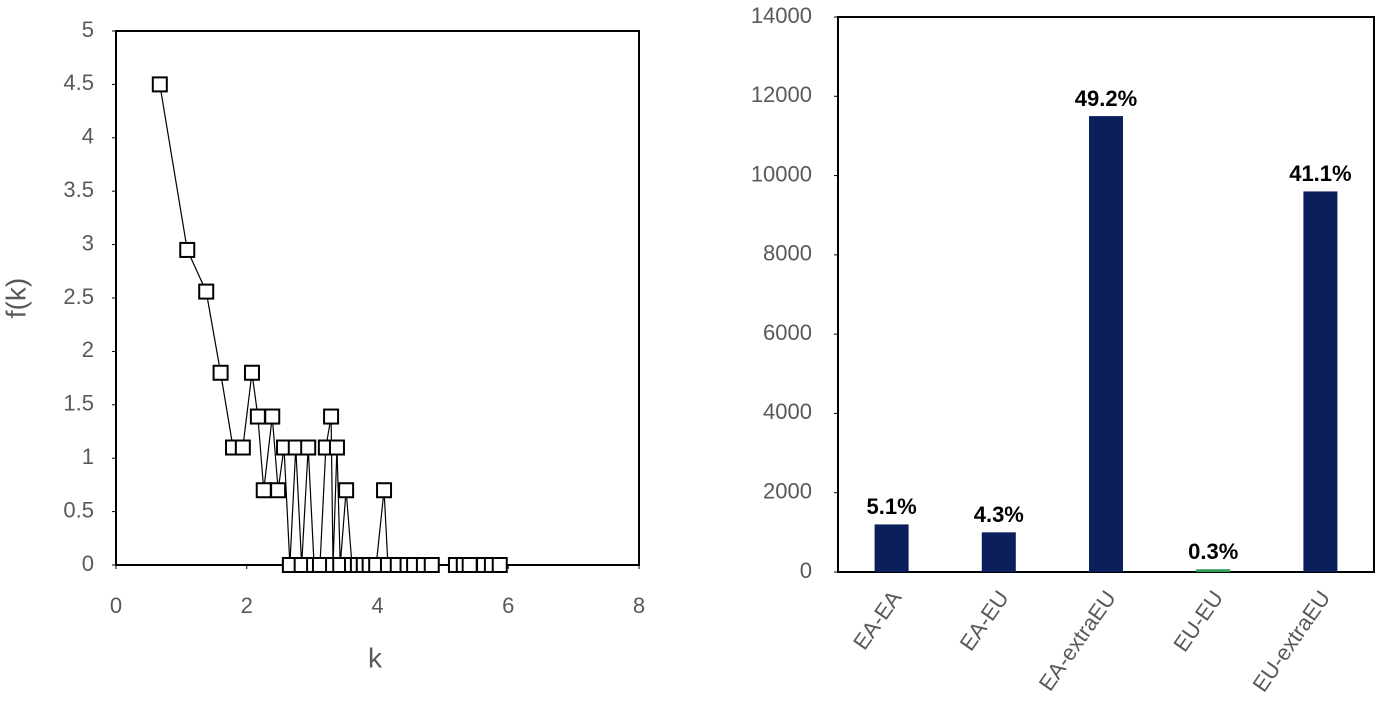 The image size is (1381, 712). I want to click on x-tick-label: EU-EU, so click(1198, 621).